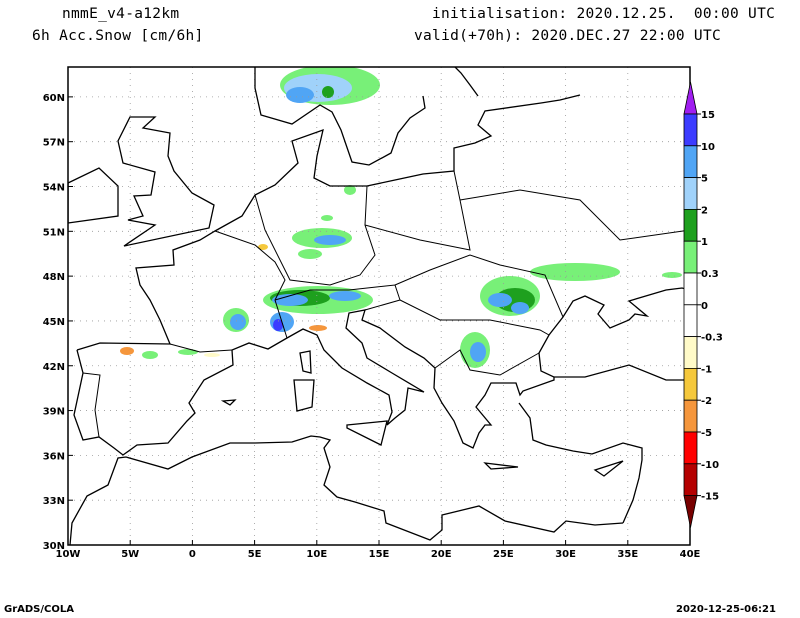  What do you see at coordinates (118, 36) in the screenshot?
I see `field-title: 6h Acc.Snow [cm/6h]` at bounding box center [118, 36].